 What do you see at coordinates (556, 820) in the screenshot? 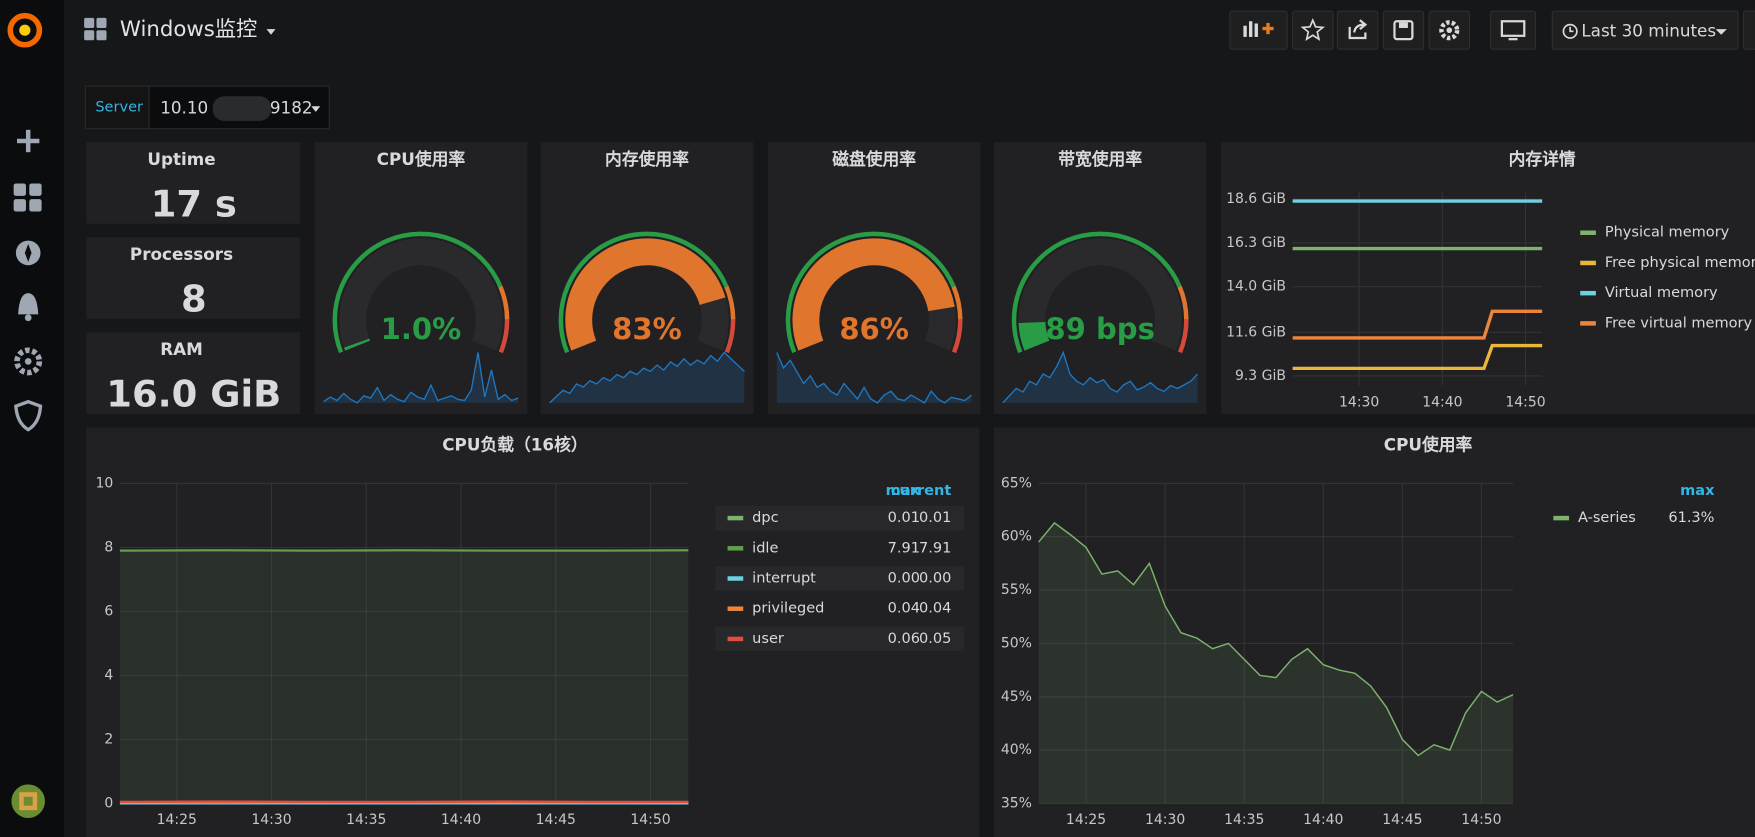
I see `x-tick-label: 14:45` at bounding box center [556, 820].